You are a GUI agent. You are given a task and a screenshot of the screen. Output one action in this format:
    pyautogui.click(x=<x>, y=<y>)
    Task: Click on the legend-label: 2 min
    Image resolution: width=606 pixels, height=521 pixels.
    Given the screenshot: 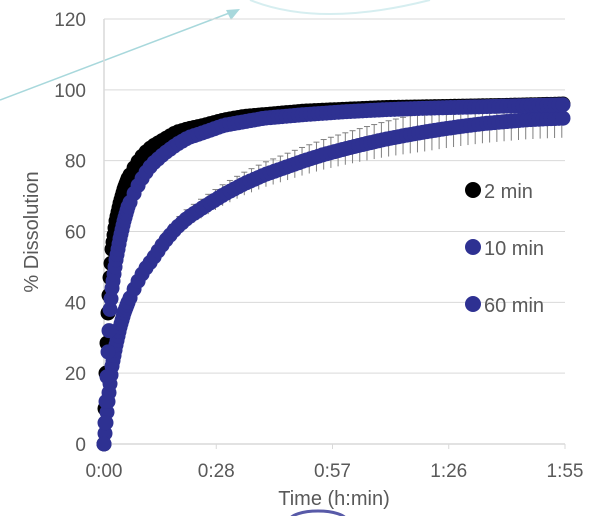 What is the action you would take?
    pyautogui.click(x=508, y=192)
    